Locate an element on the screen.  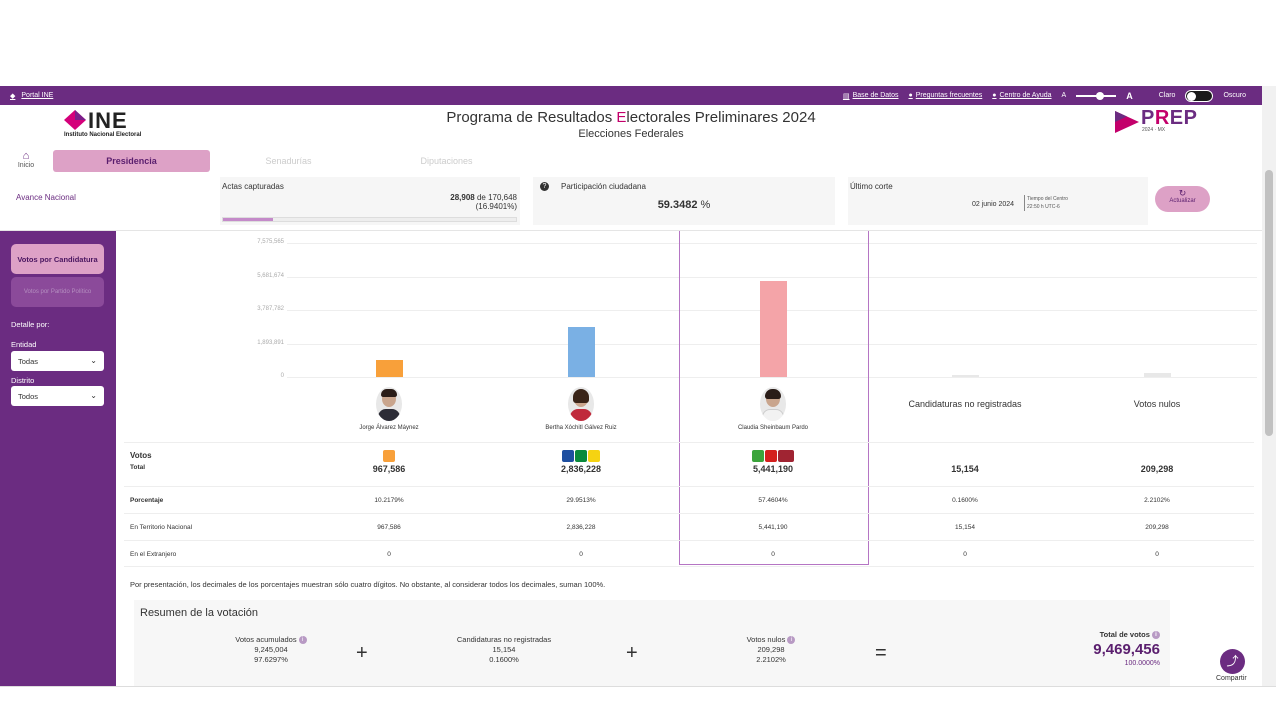
y-tick-label: 0 is located at coordinates (282, 376).